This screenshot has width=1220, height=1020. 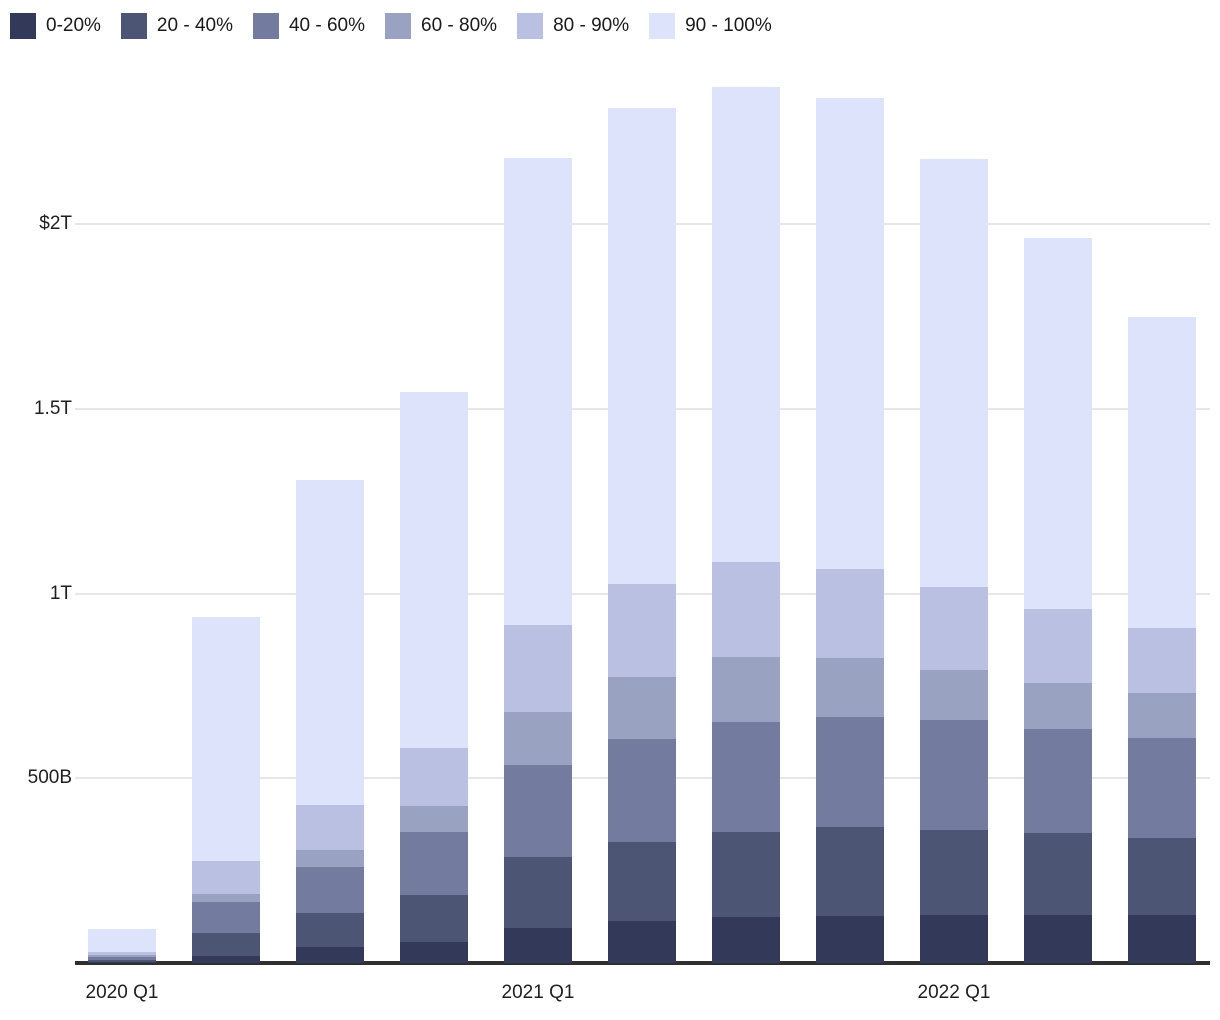 I want to click on bar-2020-q1, so click(x=122, y=946).